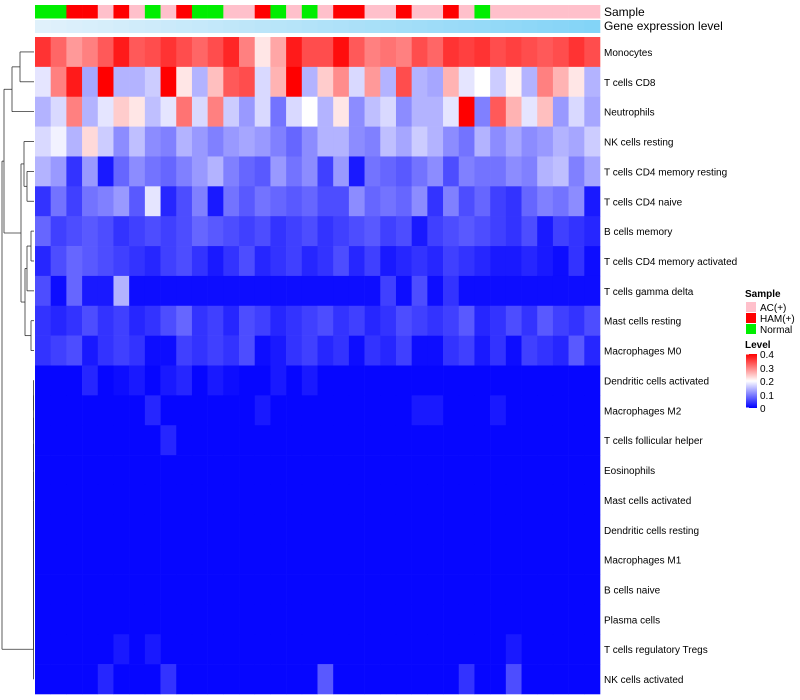 The image size is (800, 700). I want to click on legend-swatch-normal, so click(751, 329).